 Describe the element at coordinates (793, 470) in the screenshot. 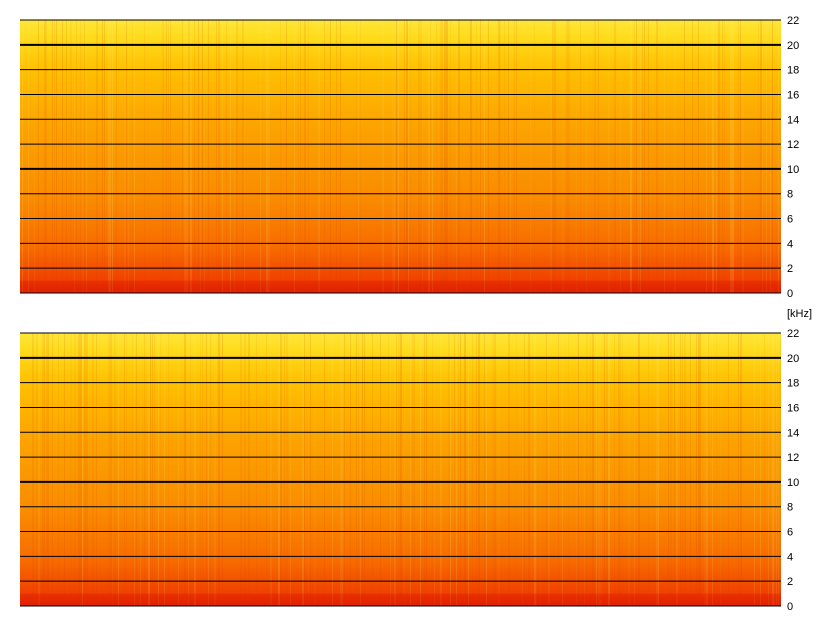

I see `frequency-tick-labels-bottom: 0 2 4 6 8 10 12 14 16 18 20 22` at that location.